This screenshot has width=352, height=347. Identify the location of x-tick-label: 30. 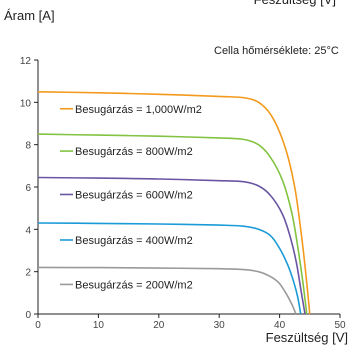
(220, 325).